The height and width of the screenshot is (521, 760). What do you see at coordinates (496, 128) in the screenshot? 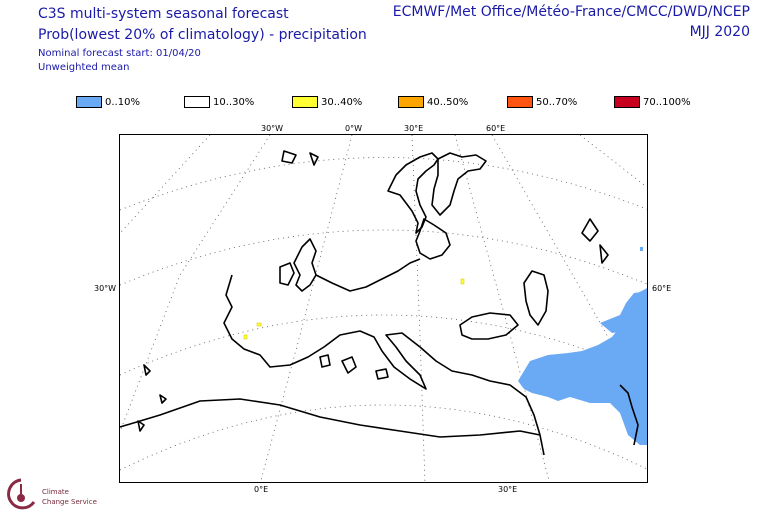
I see `graticule-label-top: 60°E` at bounding box center [496, 128].